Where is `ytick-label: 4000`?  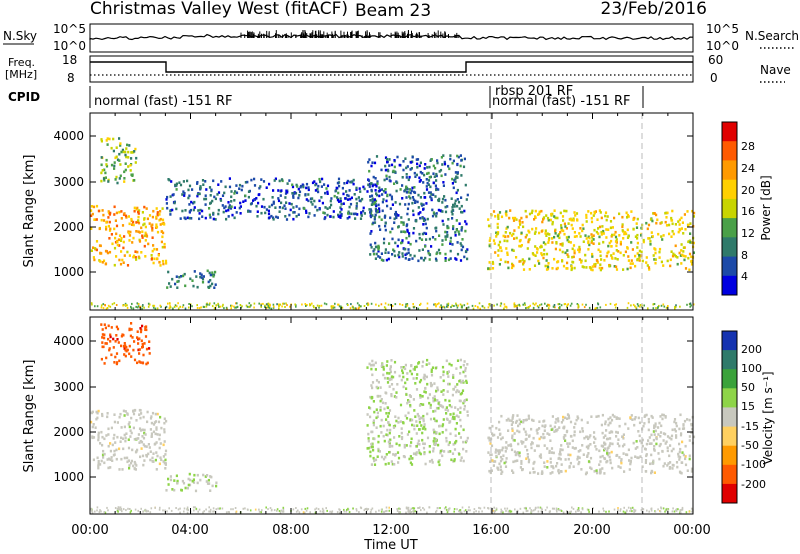
ytick-label: 4000 is located at coordinates (68, 136).